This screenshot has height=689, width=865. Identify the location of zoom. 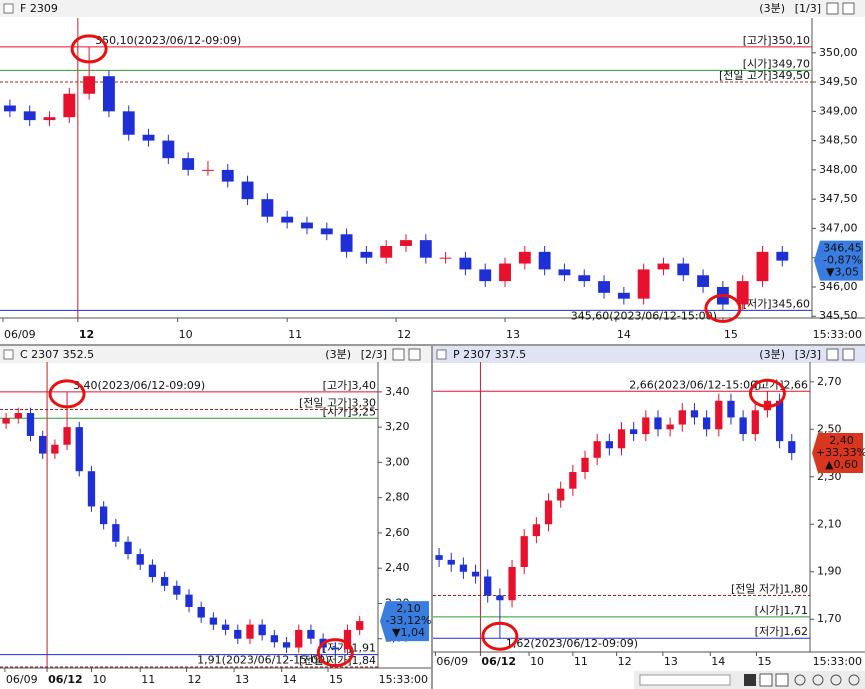
(836, 680).